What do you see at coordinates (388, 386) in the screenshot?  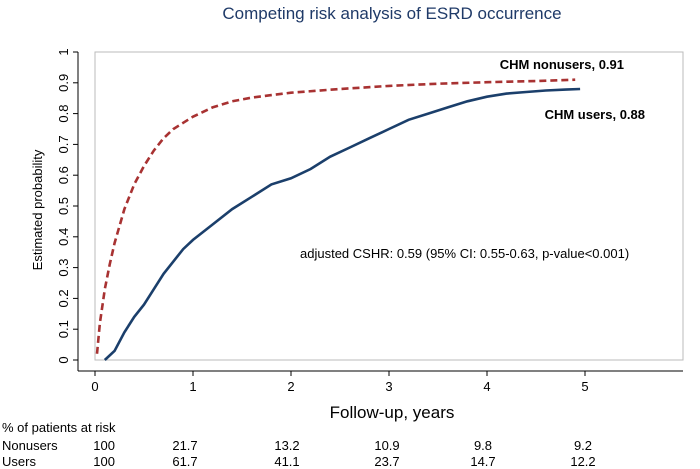 I see `x-tick-label: 3` at bounding box center [388, 386].